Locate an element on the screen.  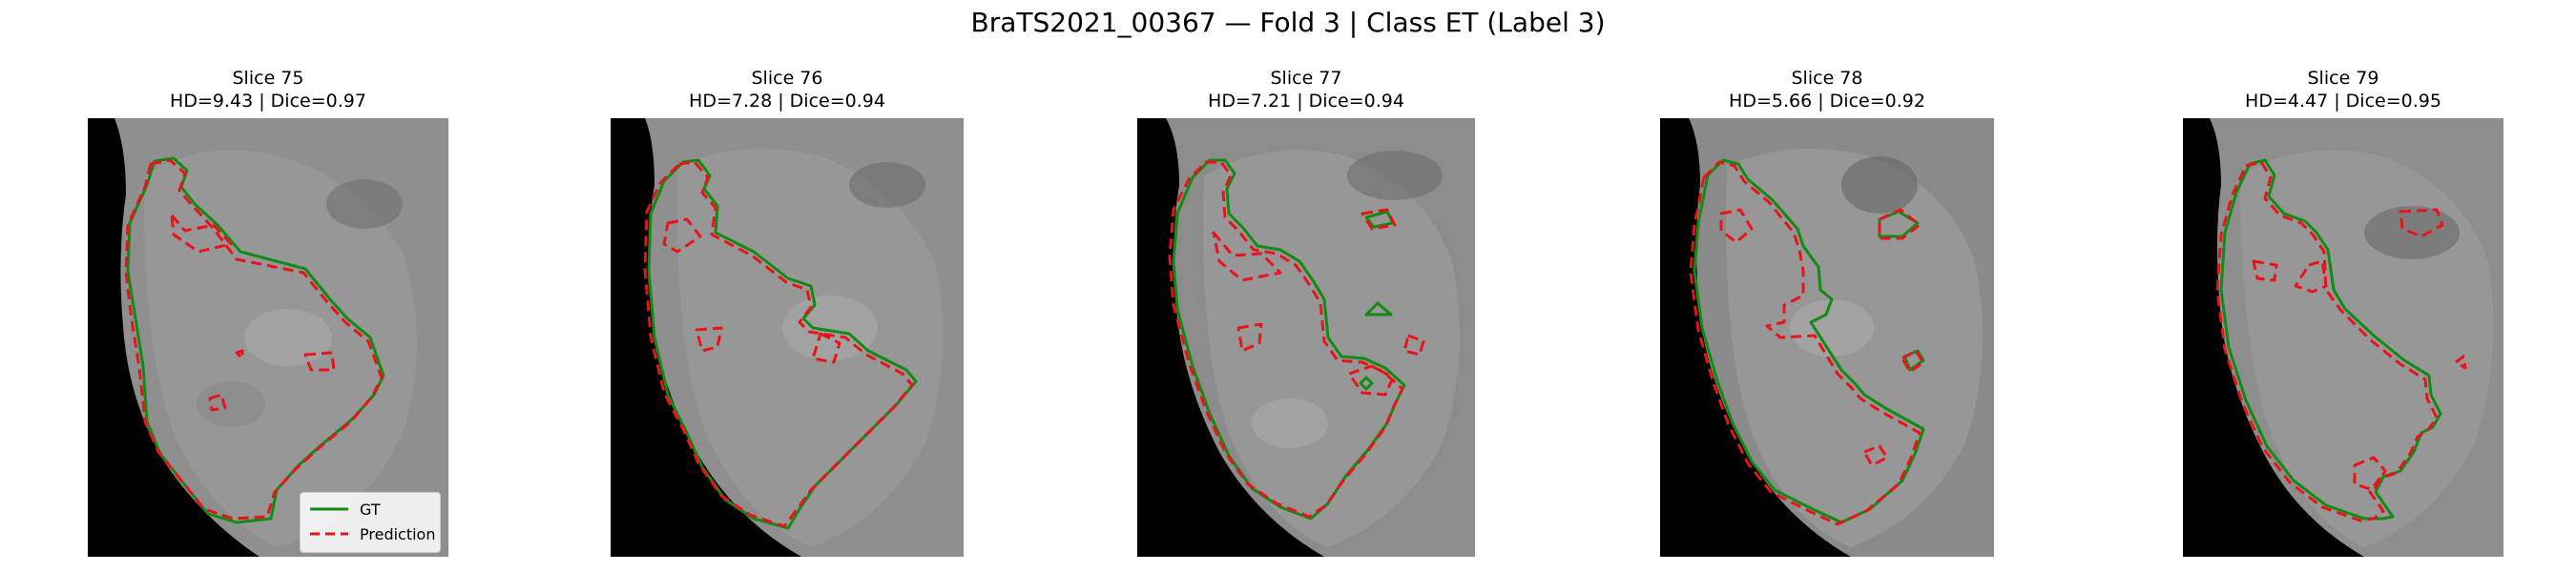
slice-title: Slice 79 is located at coordinates (2343, 78).